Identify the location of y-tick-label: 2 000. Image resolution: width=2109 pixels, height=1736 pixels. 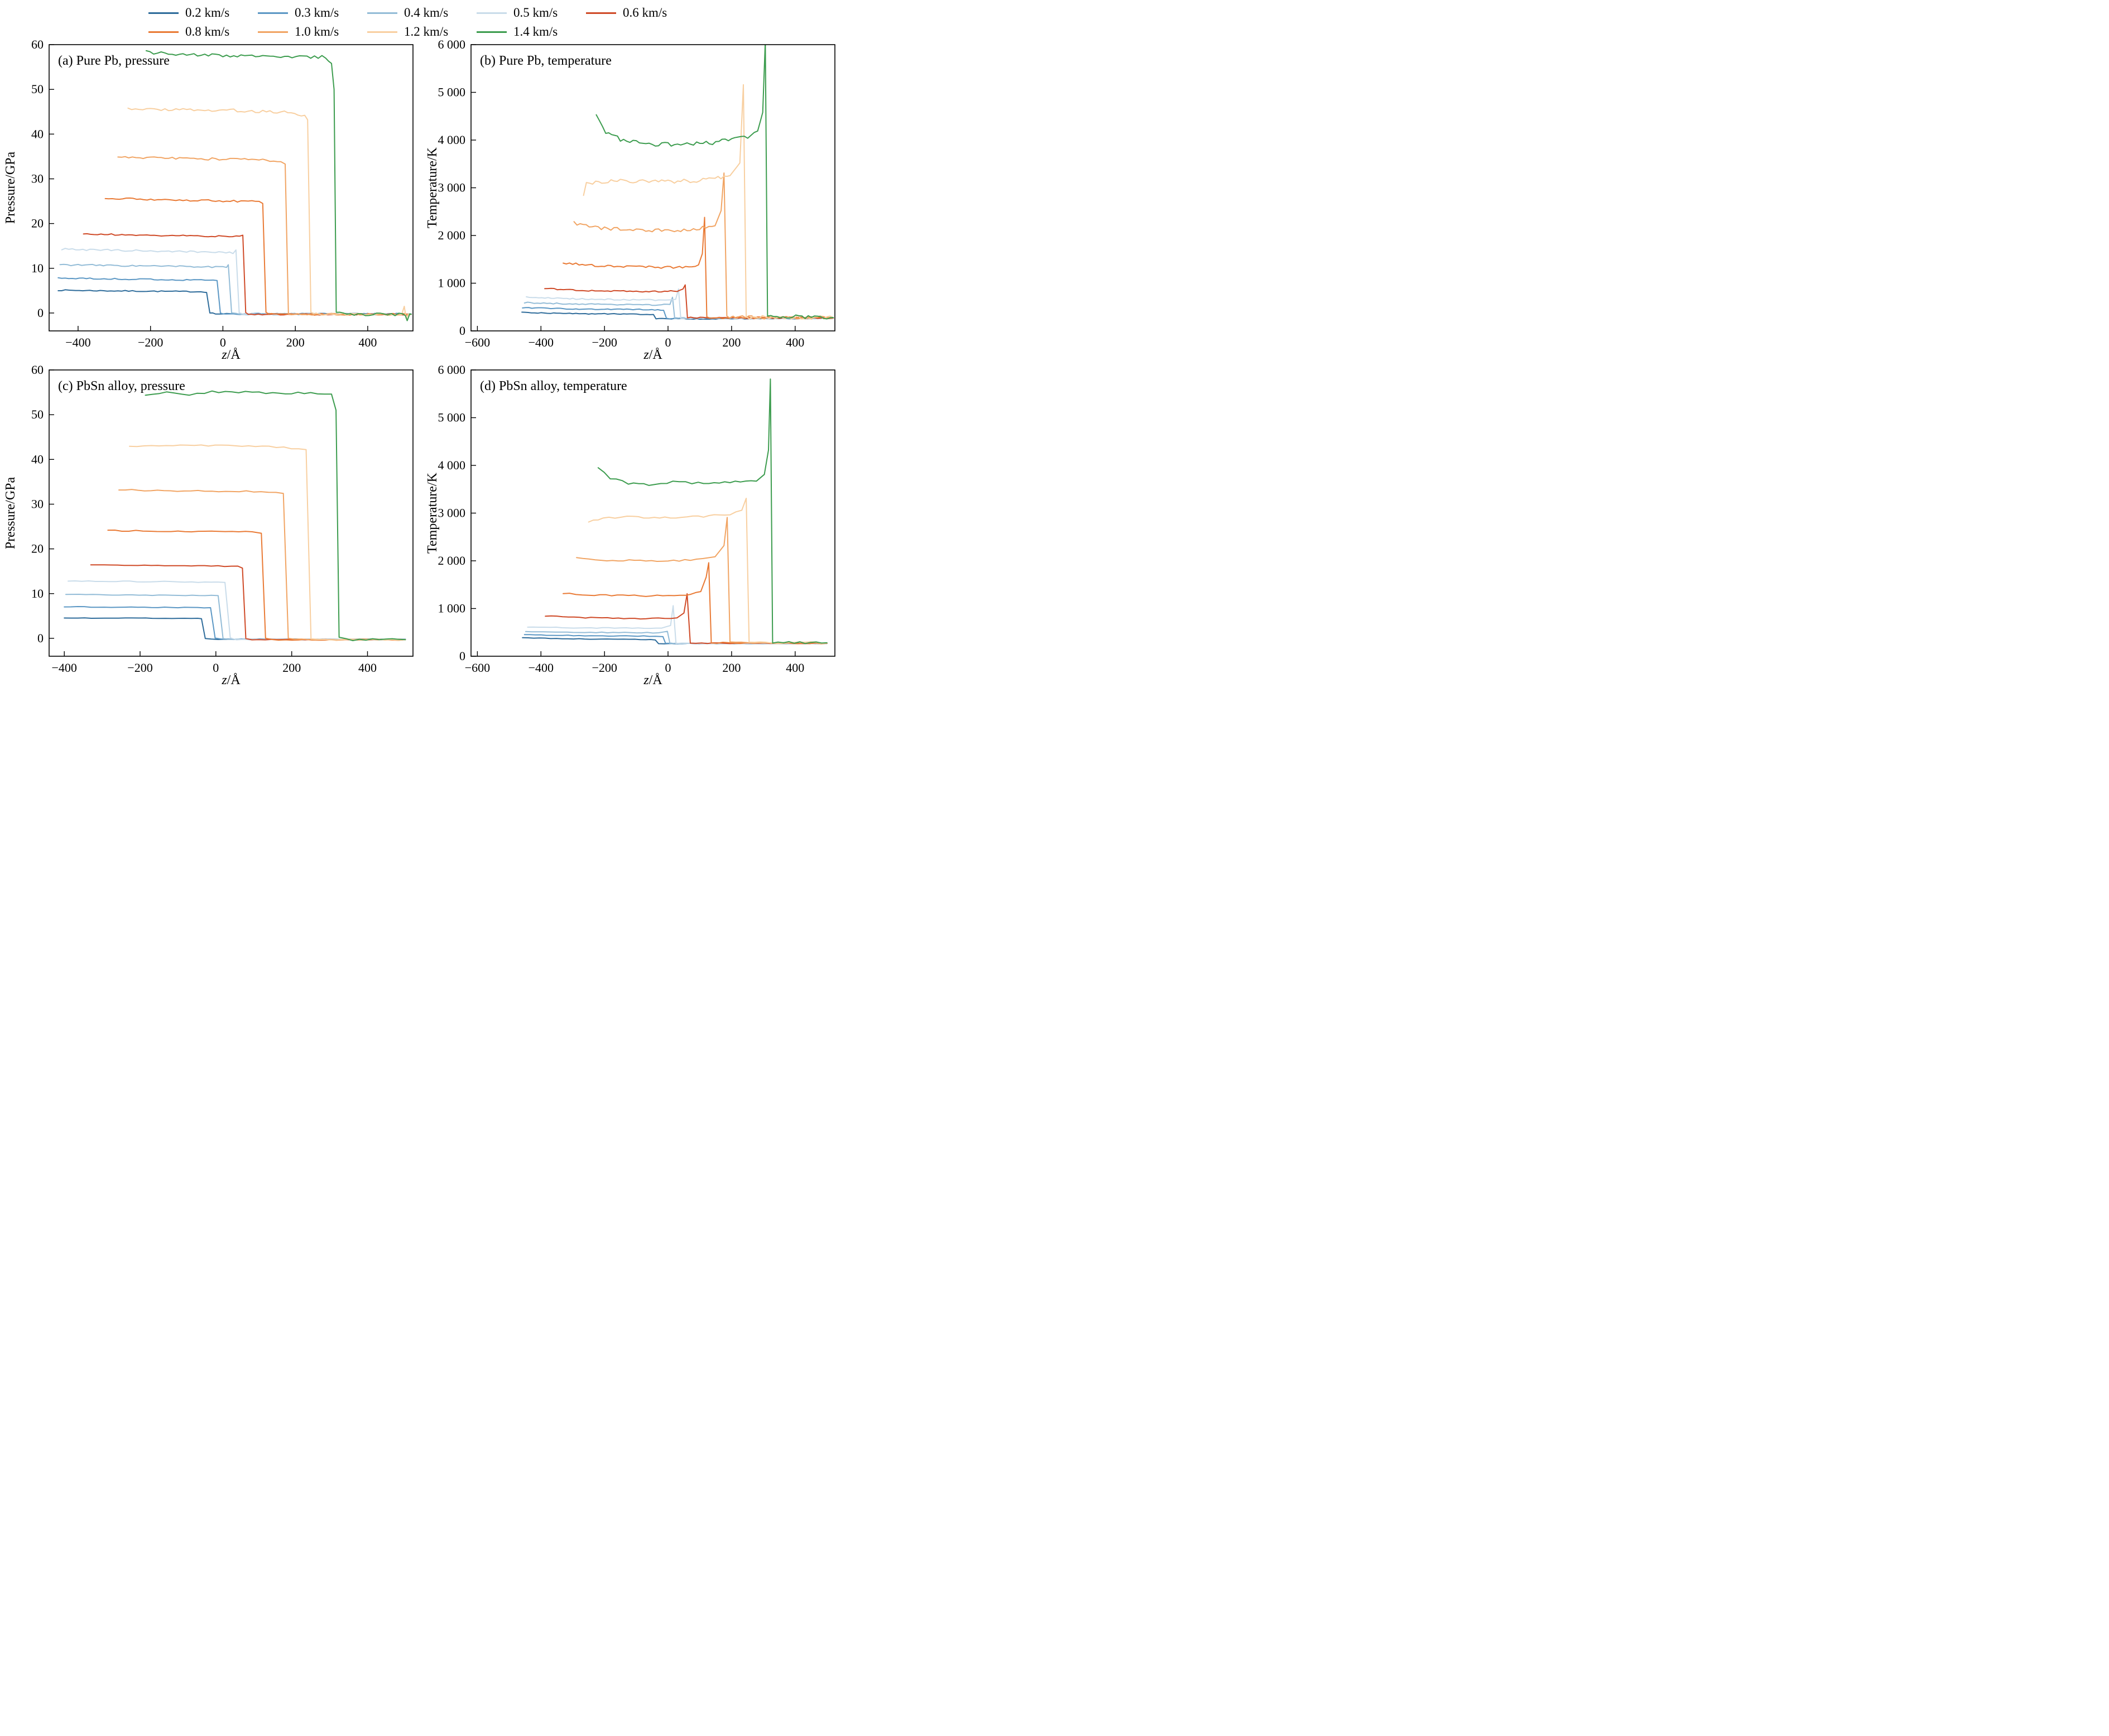
(452, 561).